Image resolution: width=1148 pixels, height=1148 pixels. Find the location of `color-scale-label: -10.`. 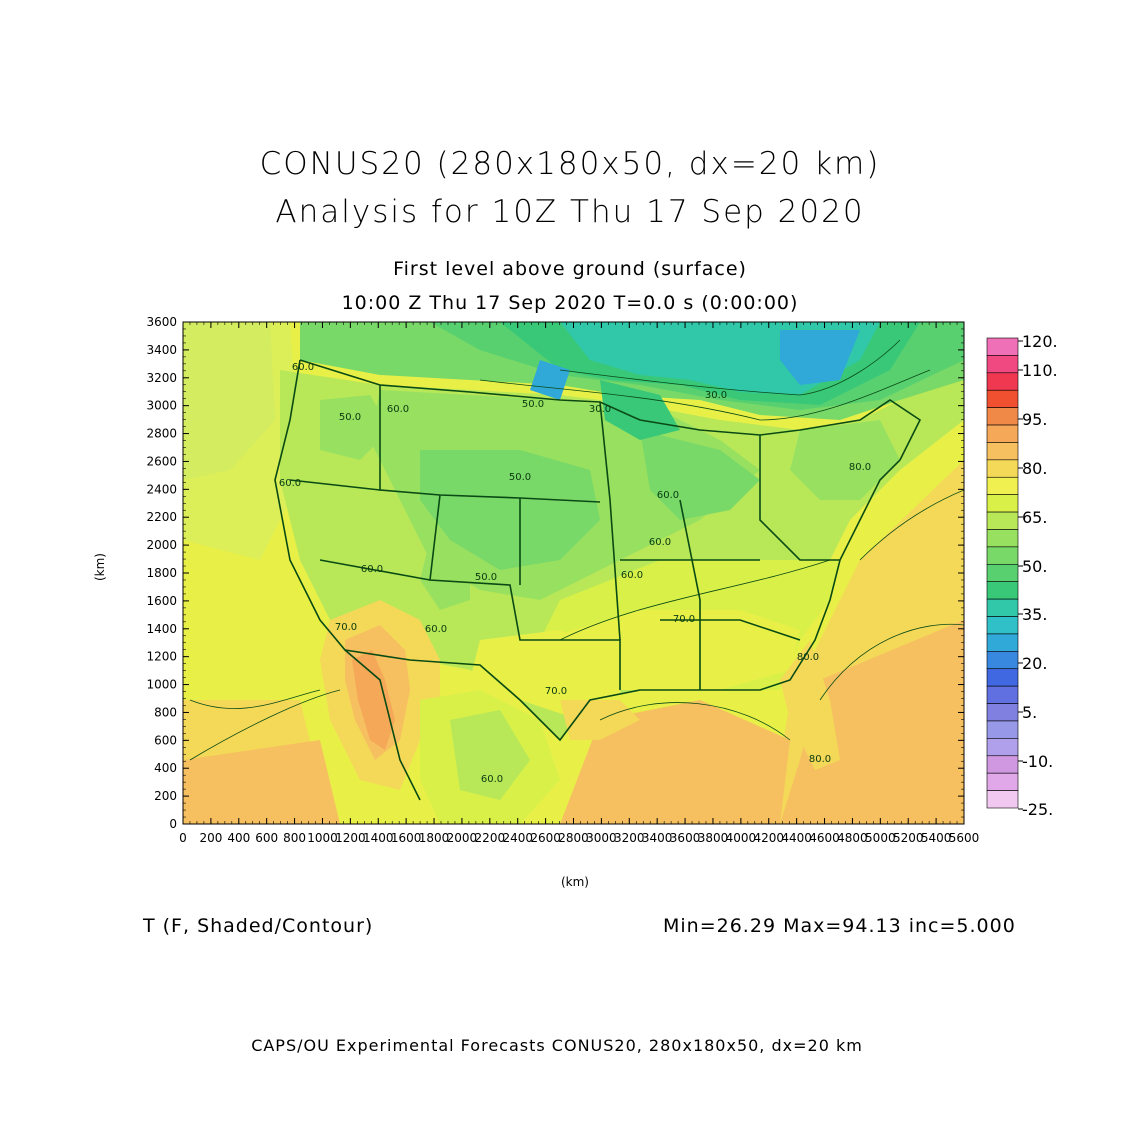

color-scale-label: -10. is located at coordinates (1037, 761).